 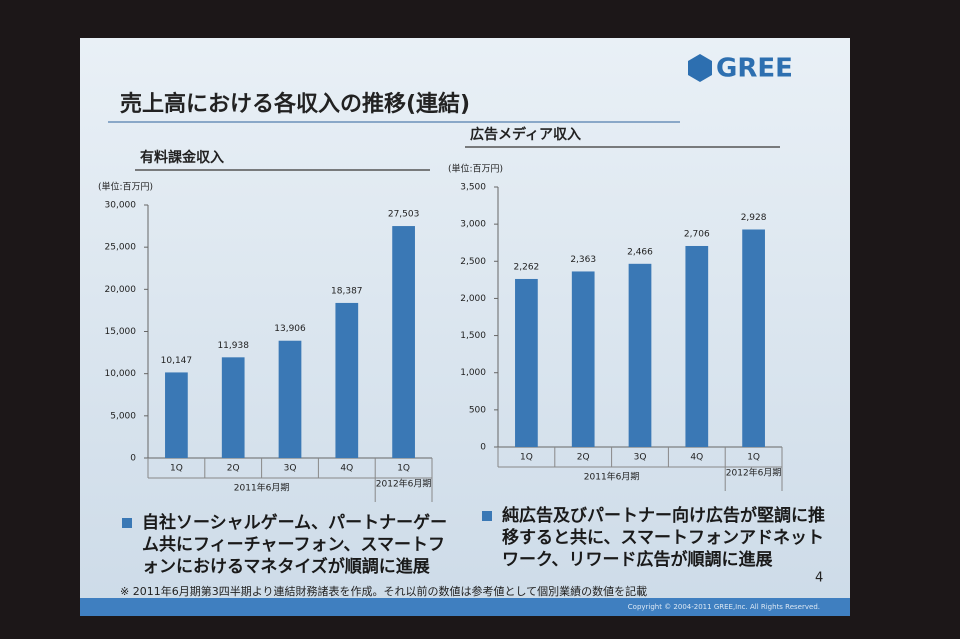 I want to click on chart-title: 有料課金収入, so click(x=182, y=157).